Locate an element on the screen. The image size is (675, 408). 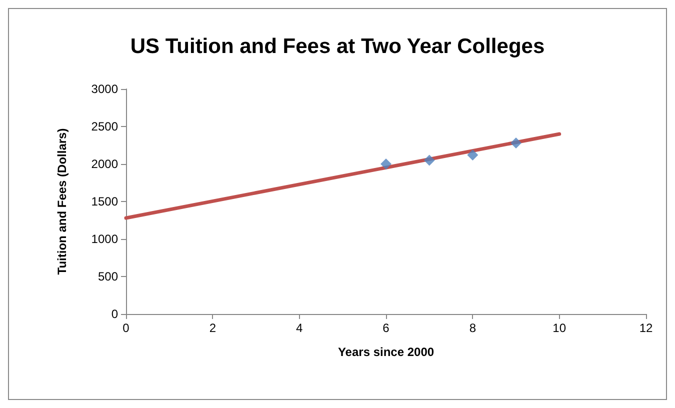
y-tick-label: 1000 is located at coordinates (104, 239).